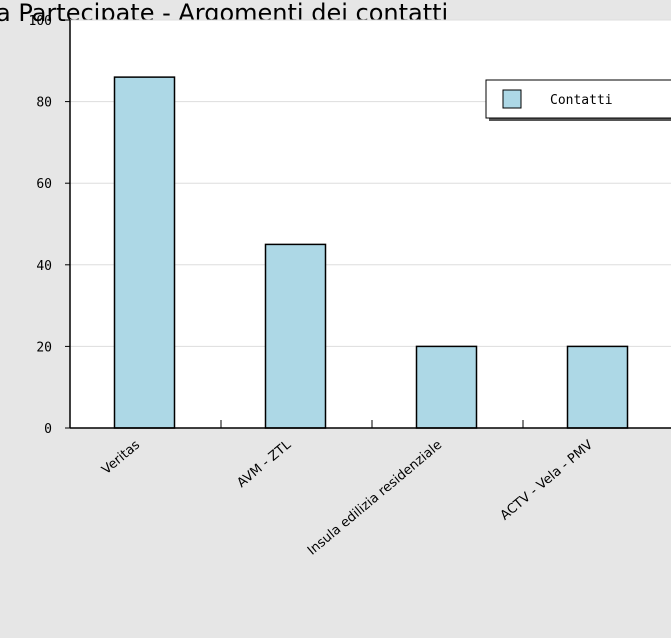 This screenshot has width=671, height=638. Describe the element at coordinates (44, 347) in the screenshot. I see `y-tick-label: 20` at that location.